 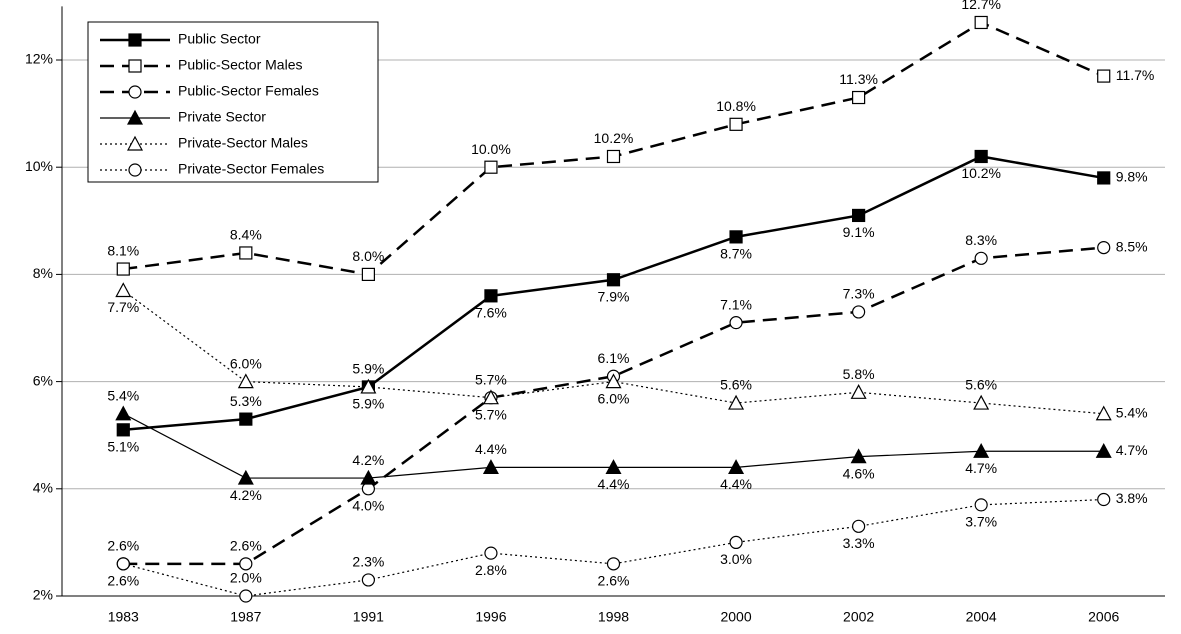 What do you see at coordinates (246, 578) in the screenshot?
I see `data-label: 2.0%` at bounding box center [246, 578].